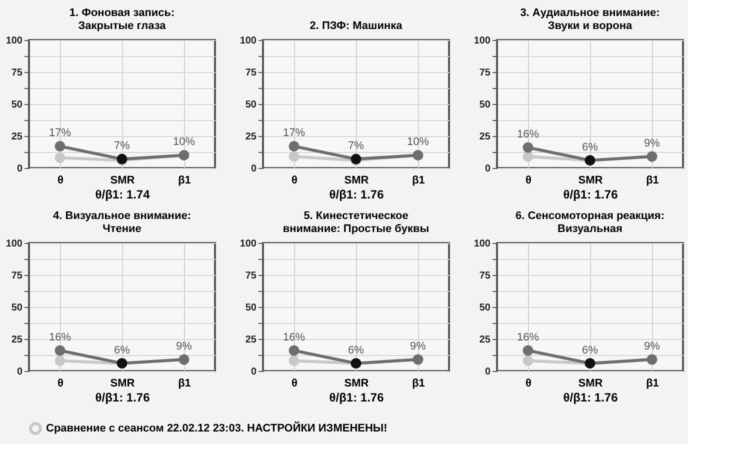 The image size is (746, 456). I want to click on legend-label: Сравнение с сеансом 22.02.12 23:03. НАСТРОЙКИ ИЗМЕНЕНЫ!, so click(217, 428).